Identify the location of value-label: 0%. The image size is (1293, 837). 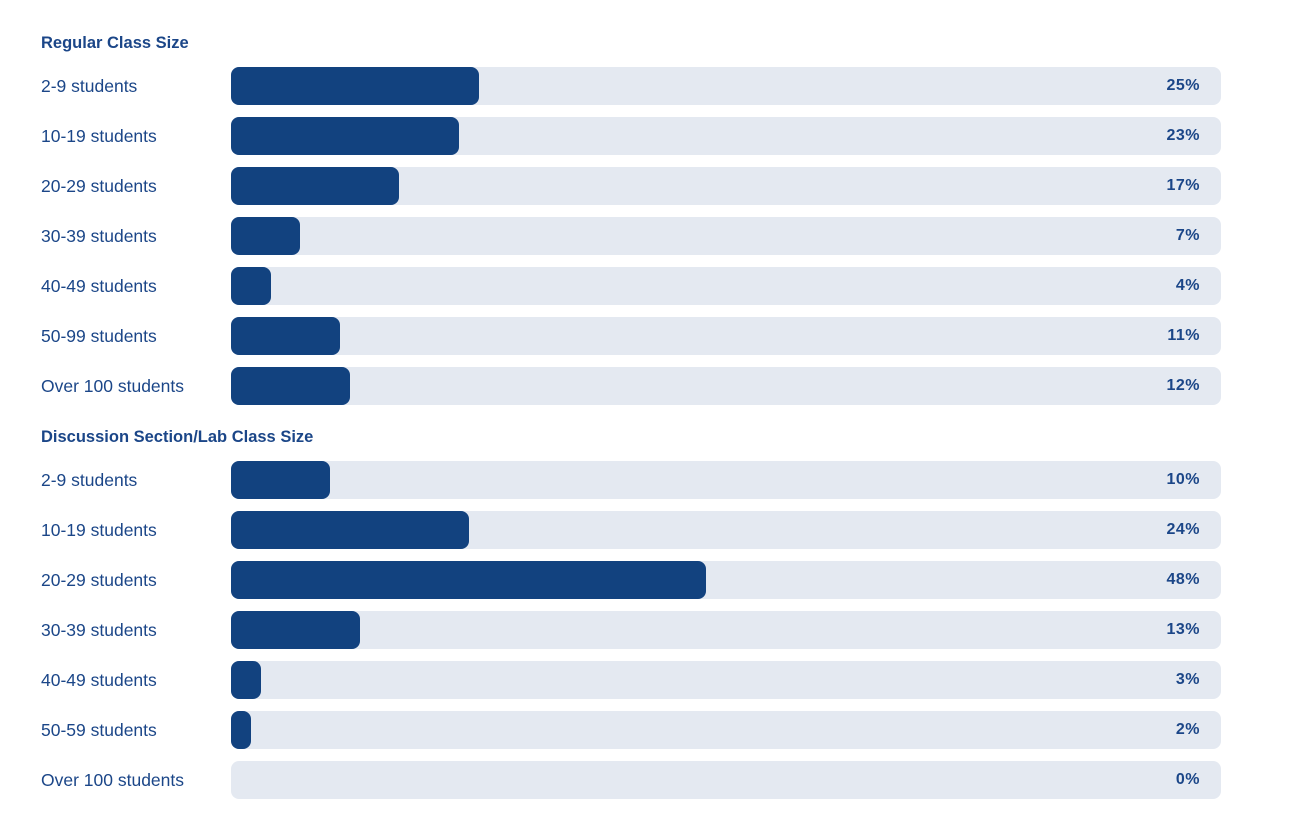
(1187, 779).